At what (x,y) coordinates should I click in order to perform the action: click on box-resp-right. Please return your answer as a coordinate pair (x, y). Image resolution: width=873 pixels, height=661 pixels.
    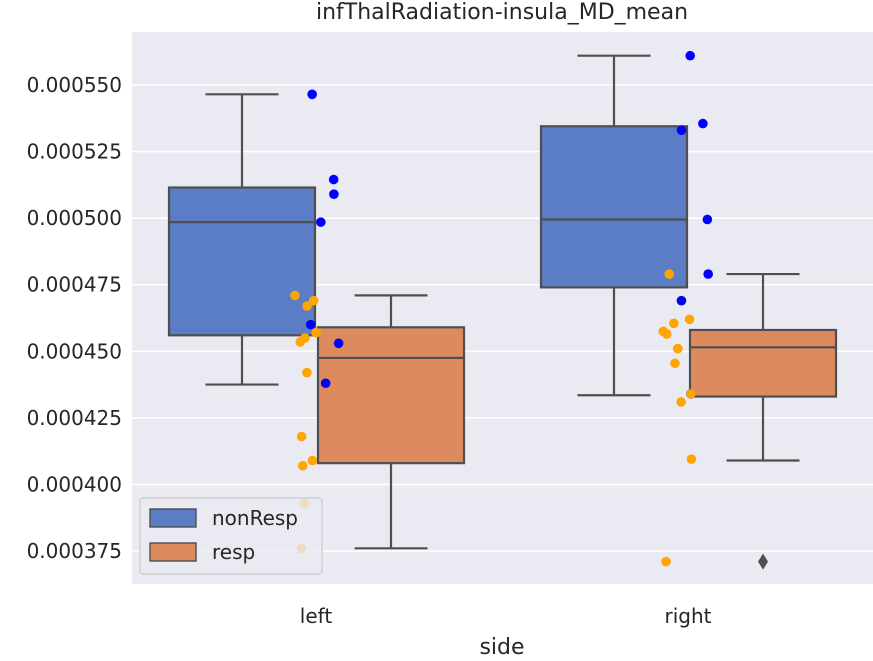
    Looking at the image, I should click on (763, 363).